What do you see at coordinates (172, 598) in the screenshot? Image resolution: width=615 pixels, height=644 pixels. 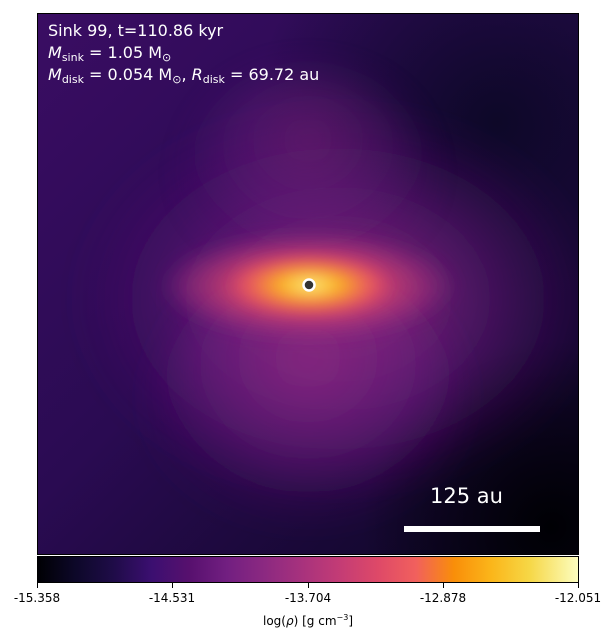 I see `colorbar-tick-label: -14.531` at bounding box center [172, 598].